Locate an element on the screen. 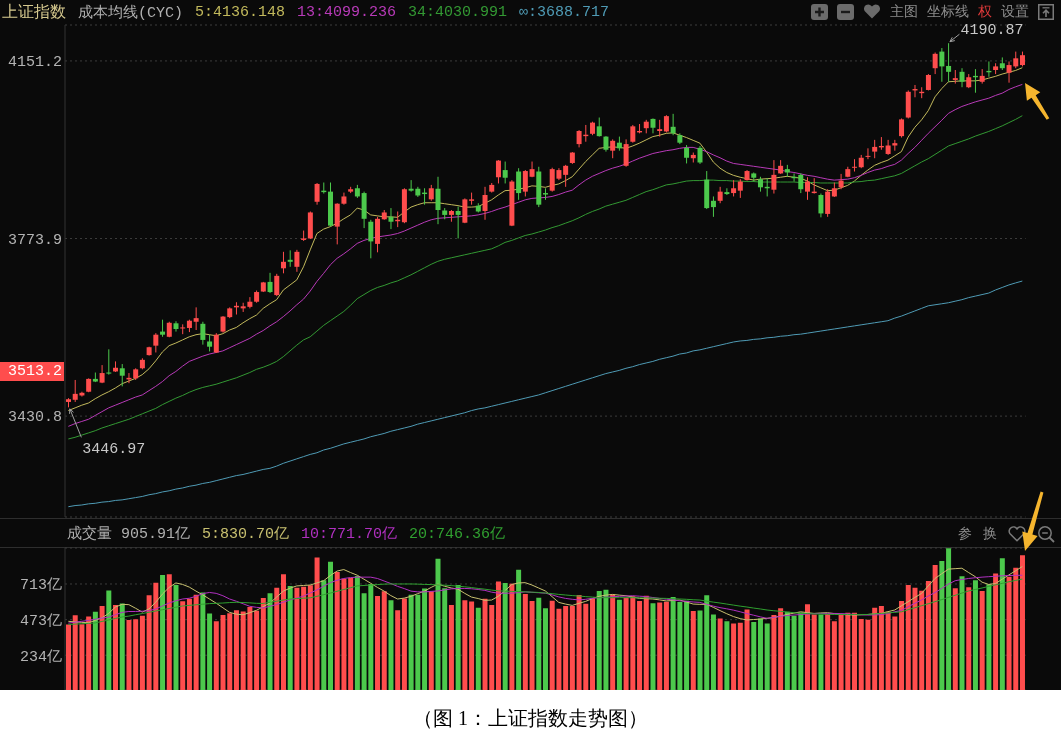 The image size is (1061, 747). text: 10:771.70亿 is located at coordinates (349, 533).